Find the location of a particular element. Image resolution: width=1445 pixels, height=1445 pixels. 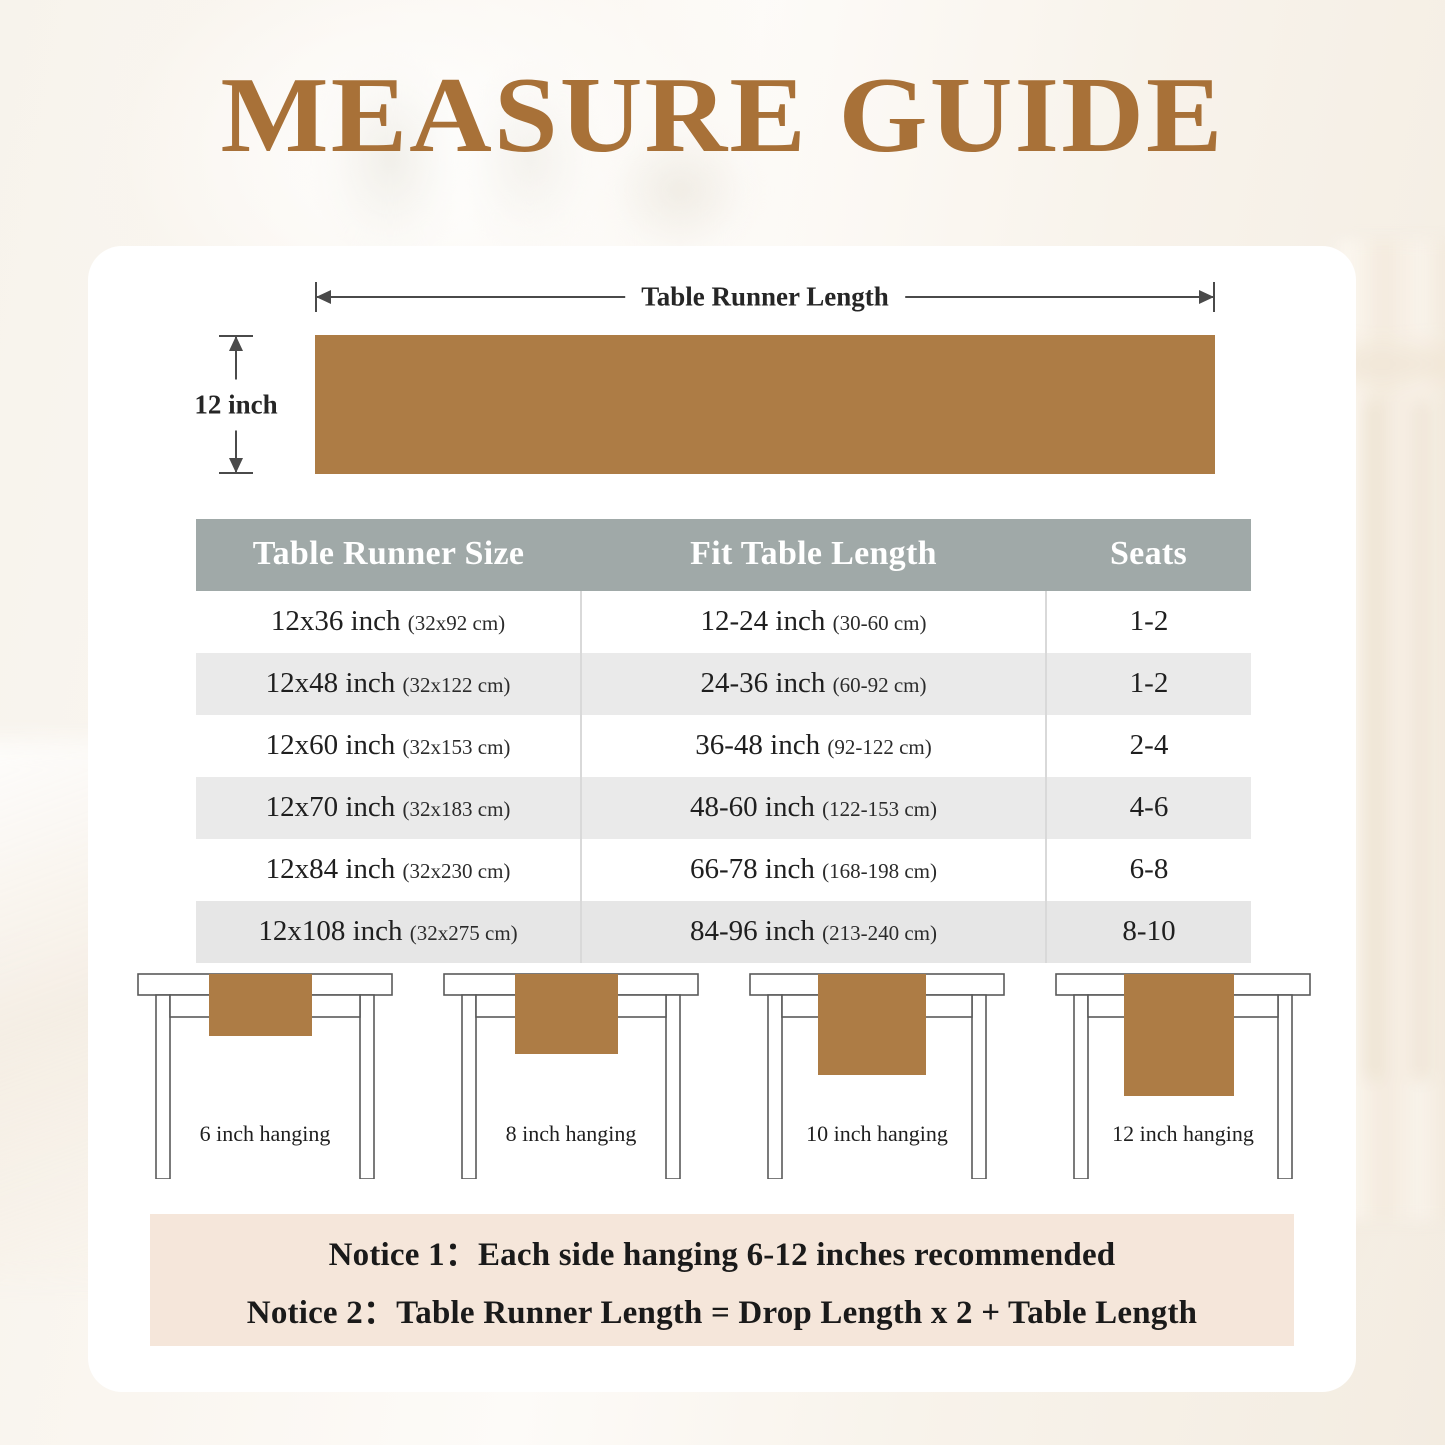

header-fit-table-length: Fit Table Length is located at coordinates (813, 555).